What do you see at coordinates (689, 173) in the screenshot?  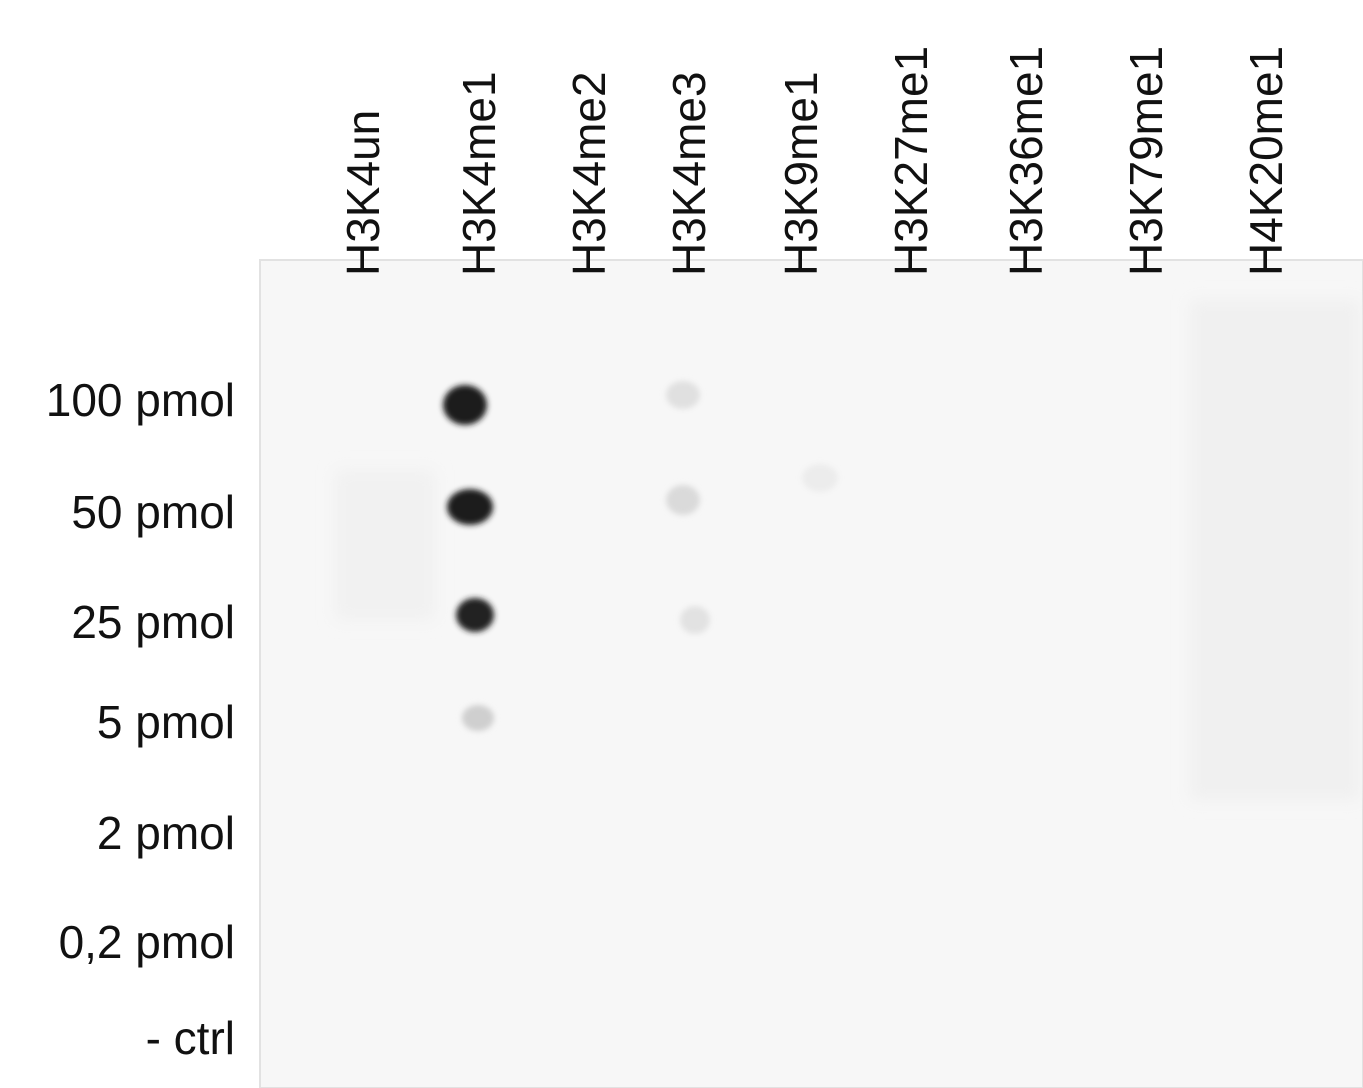 I see `column-label: H3K4me3` at bounding box center [689, 173].